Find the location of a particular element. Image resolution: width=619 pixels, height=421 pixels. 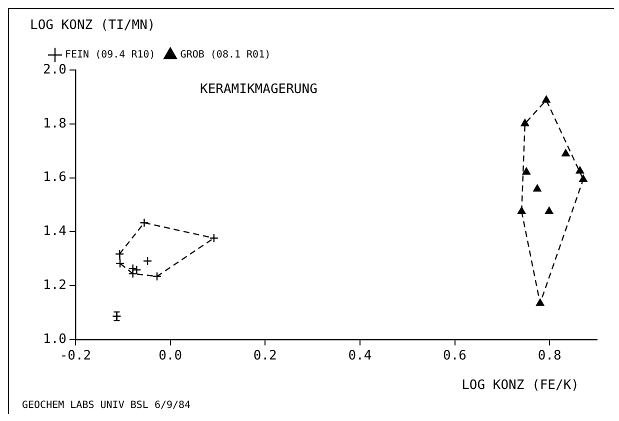

x-tick-label: 0.0 is located at coordinates (170, 356).